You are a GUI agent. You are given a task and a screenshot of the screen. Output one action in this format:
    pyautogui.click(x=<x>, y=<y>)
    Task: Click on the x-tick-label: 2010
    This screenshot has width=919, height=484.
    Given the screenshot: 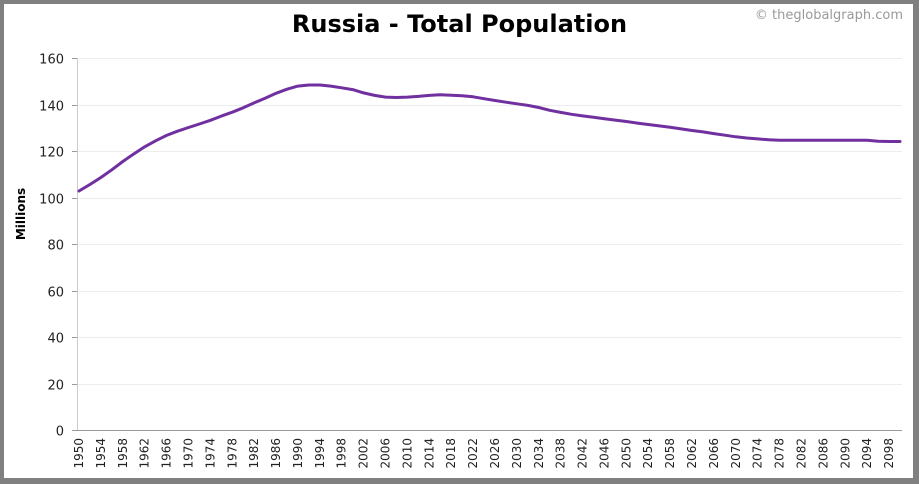 What is the action you would take?
    pyautogui.click(x=407, y=453)
    